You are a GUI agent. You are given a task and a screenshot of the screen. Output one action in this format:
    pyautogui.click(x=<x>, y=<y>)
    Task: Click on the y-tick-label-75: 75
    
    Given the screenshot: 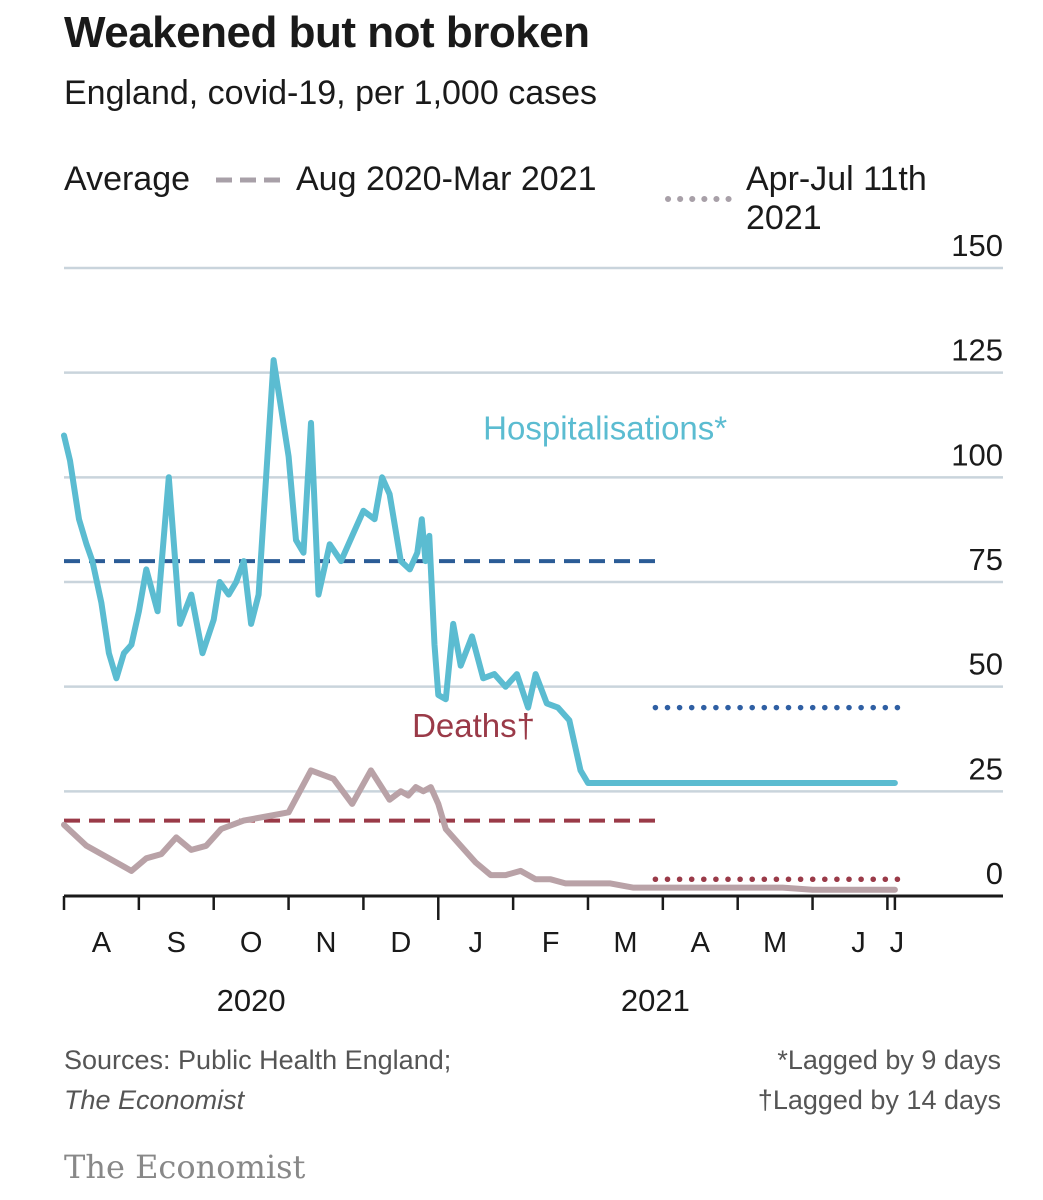 What is the action you would take?
    pyautogui.click(x=986, y=559)
    